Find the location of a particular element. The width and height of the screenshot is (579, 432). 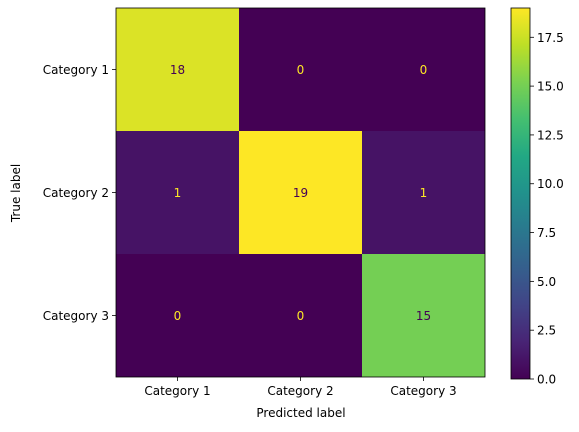

x-tick-label: Category 1 is located at coordinates (177, 391).